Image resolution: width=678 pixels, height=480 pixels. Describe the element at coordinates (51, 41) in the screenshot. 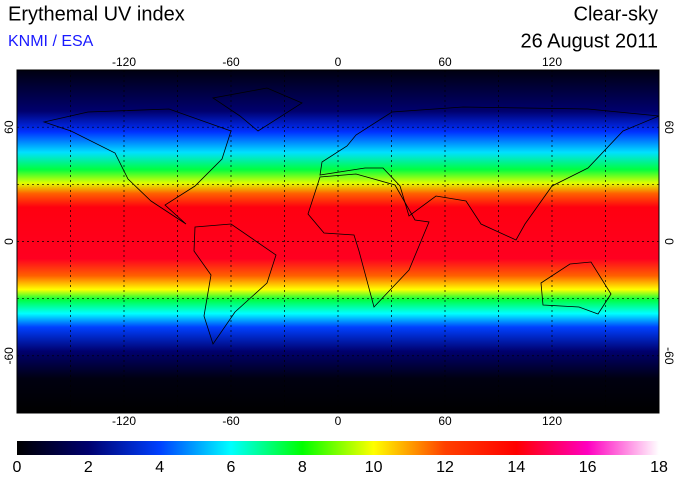

I see `source: KNMI / ESA` at that location.